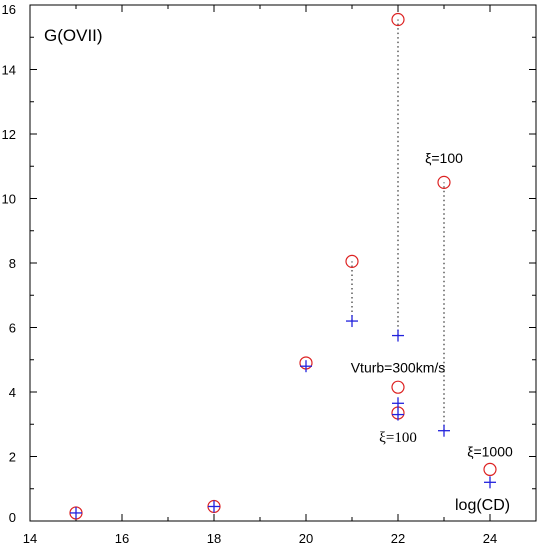 This screenshot has height=547, width=539. I want to click on x-axis-label: log(CD), so click(482, 505).